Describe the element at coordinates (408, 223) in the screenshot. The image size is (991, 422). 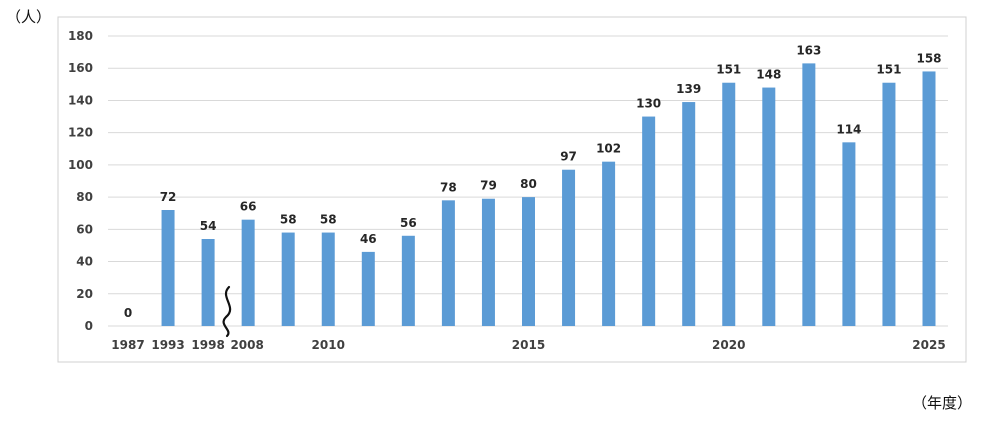
I see `data-label: 56` at that location.